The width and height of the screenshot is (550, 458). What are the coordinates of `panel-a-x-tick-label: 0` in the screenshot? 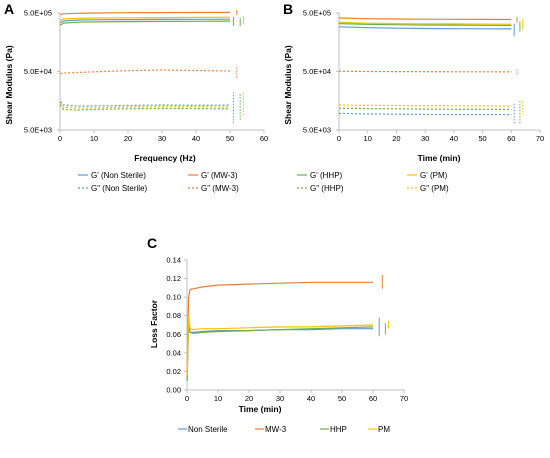 It's located at (60, 138).